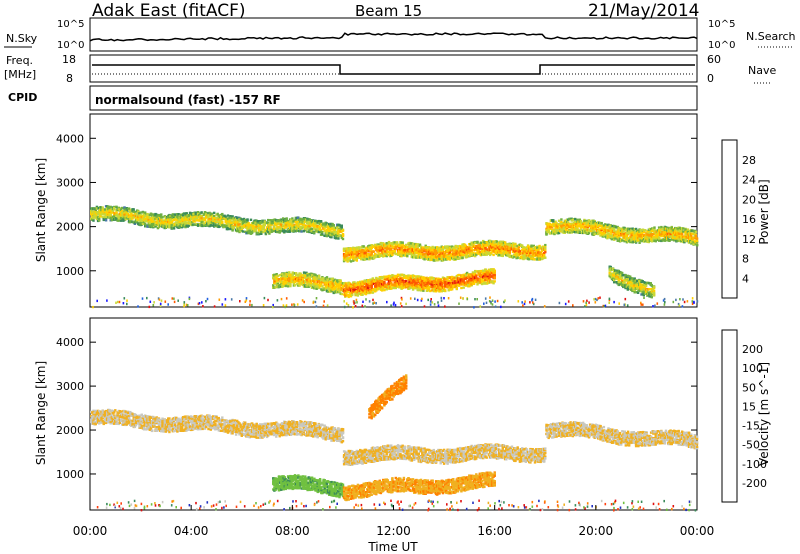 Image resolution: width=800 pixels, height=554 pixels. I want to click on nave-label: Nave, so click(762, 70).